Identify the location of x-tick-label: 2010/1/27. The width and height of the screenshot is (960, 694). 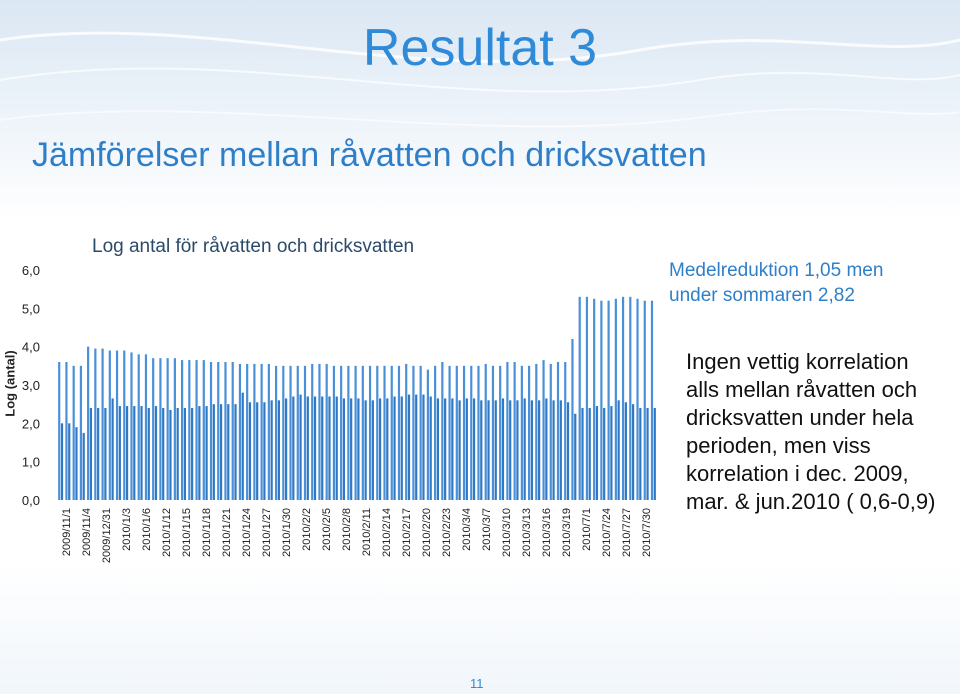
(267, 532).